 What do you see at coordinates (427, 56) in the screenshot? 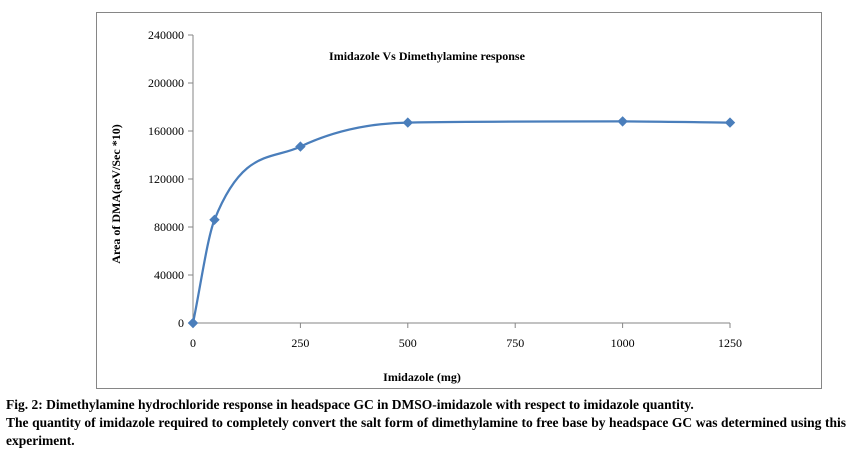
I see `chart-title: Imidazole Vs Dimethylamine response` at bounding box center [427, 56].